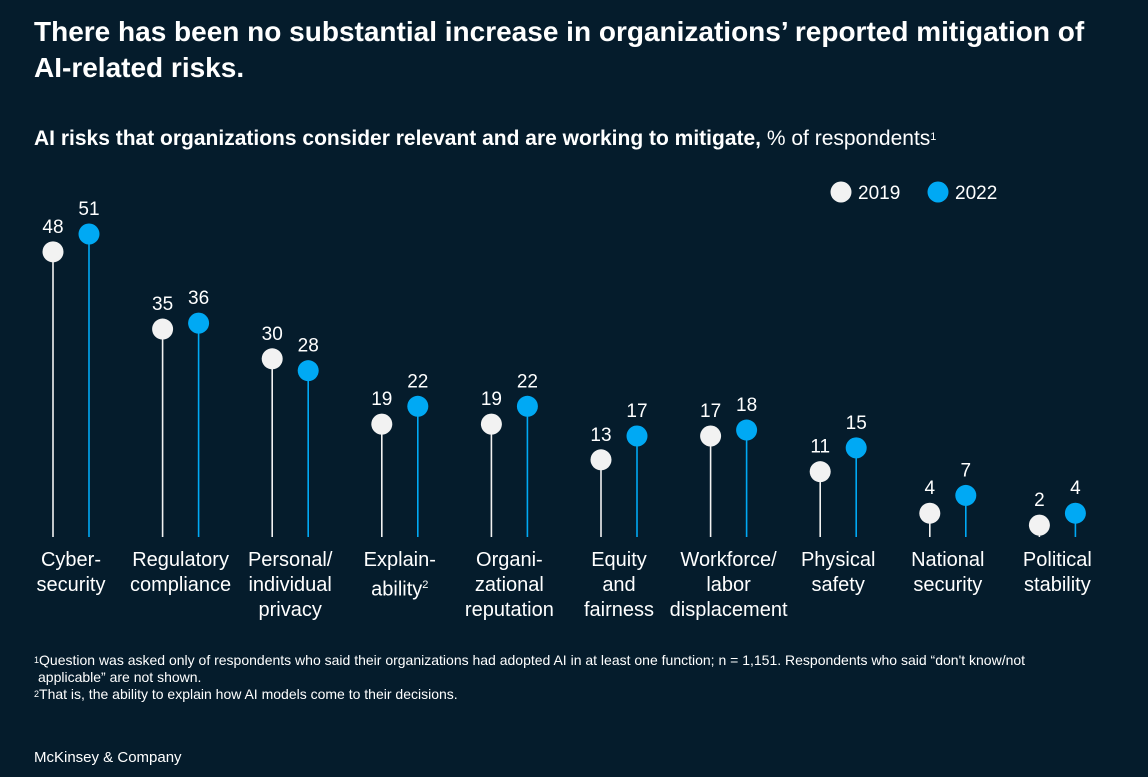 This screenshot has height=777, width=1148. I want to click on value-label-2019-5: 13, so click(600, 435).